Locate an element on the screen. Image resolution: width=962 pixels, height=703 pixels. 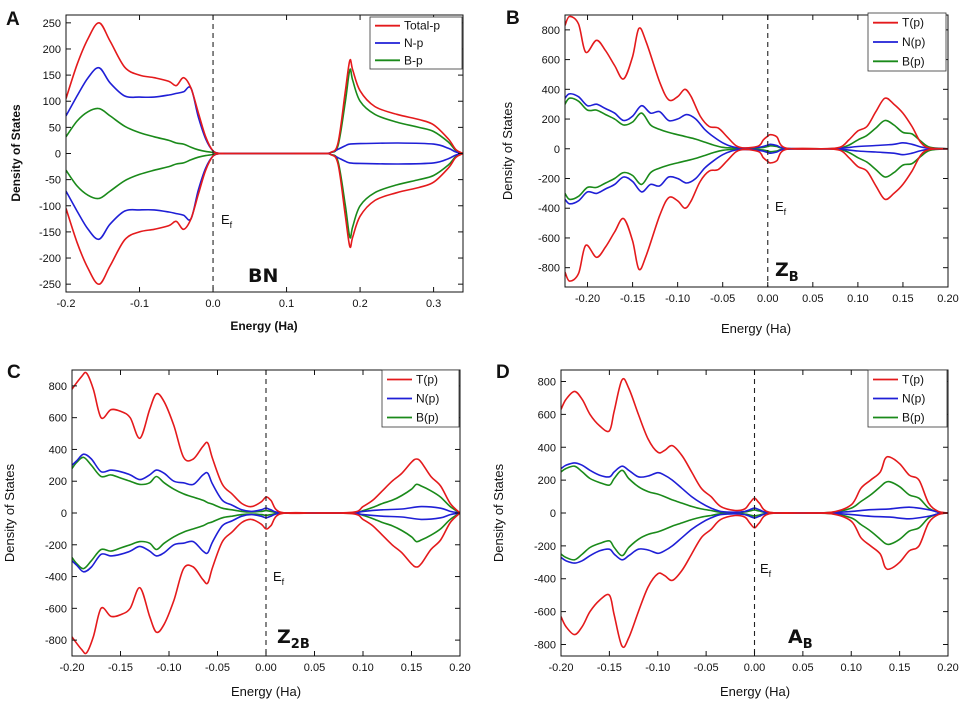
y-tick-label: -600 is located at coordinates (56, 609).